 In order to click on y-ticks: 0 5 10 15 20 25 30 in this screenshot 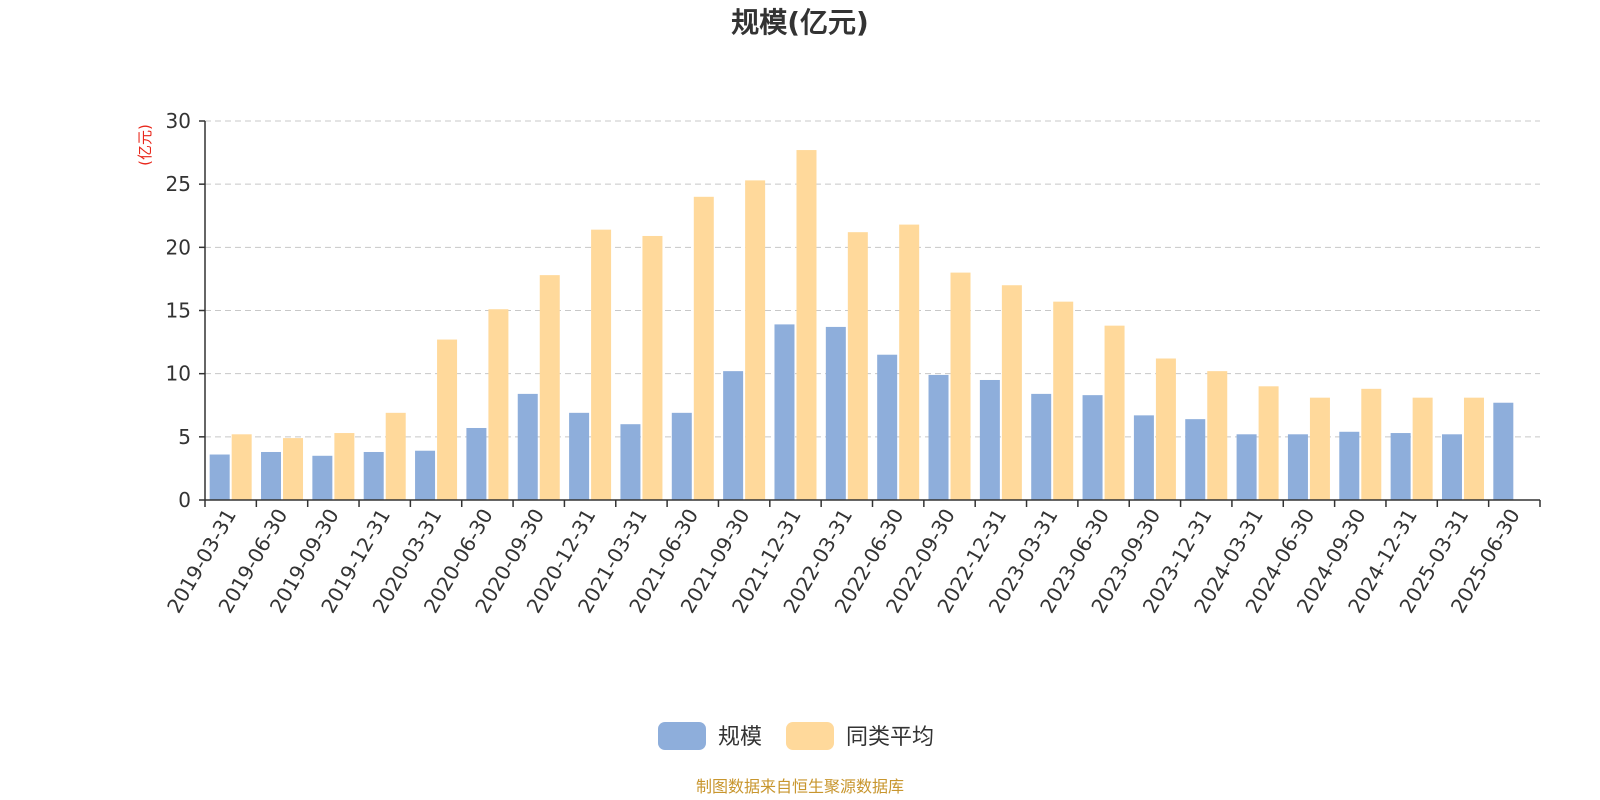, I will do `click(185, 310)`.